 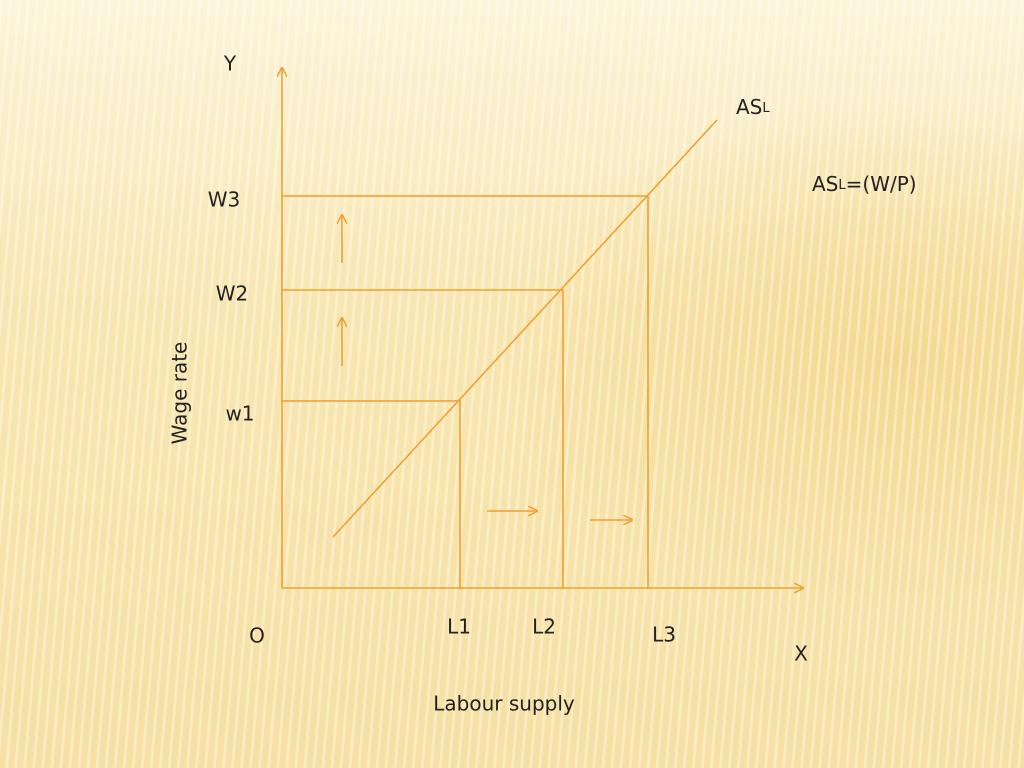 What do you see at coordinates (232, 294) in the screenshot?
I see `wage-label: W2` at bounding box center [232, 294].